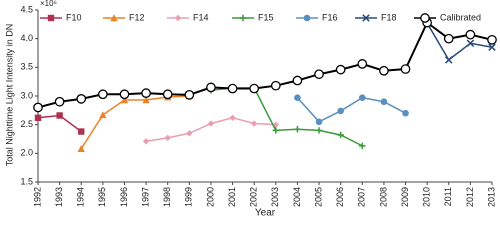  I want to click on legend-label: F18, so click(389, 17).